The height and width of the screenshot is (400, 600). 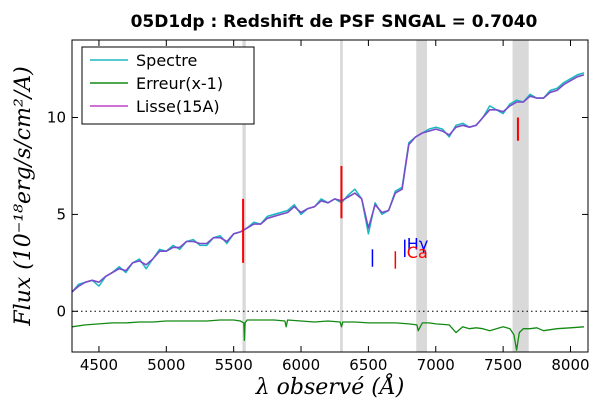 I want to click on y-tick-label: 5, so click(x=61, y=214).